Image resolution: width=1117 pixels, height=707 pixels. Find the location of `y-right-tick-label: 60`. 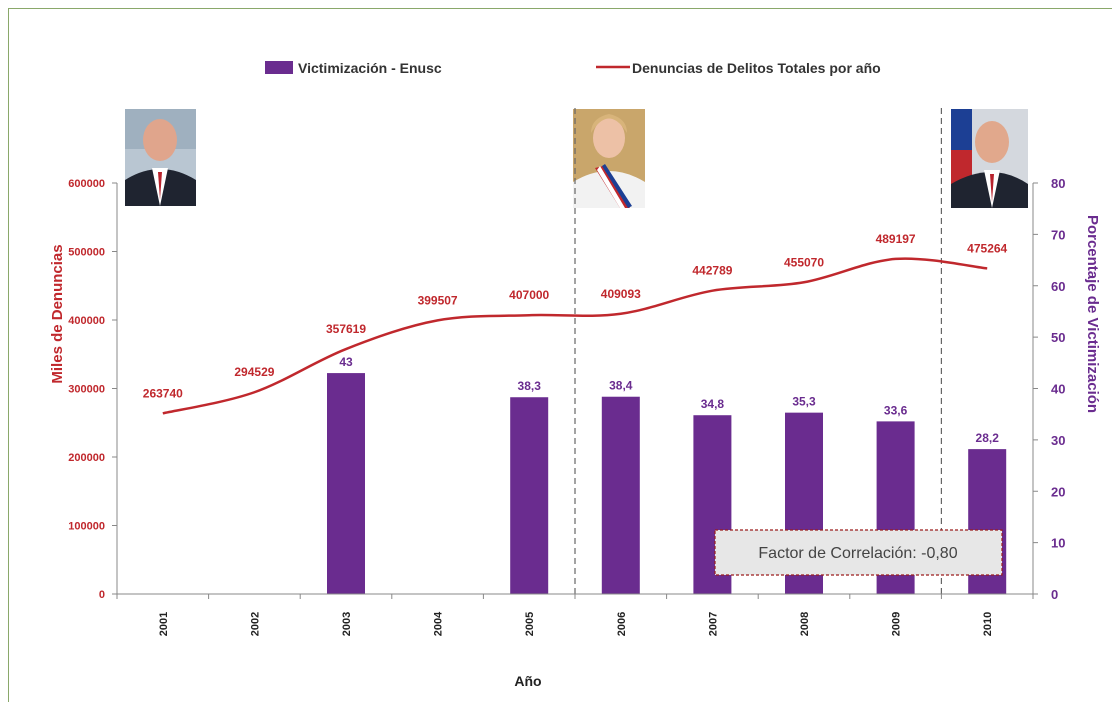

y-right-tick-label: 60 is located at coordinates (1058, 286).